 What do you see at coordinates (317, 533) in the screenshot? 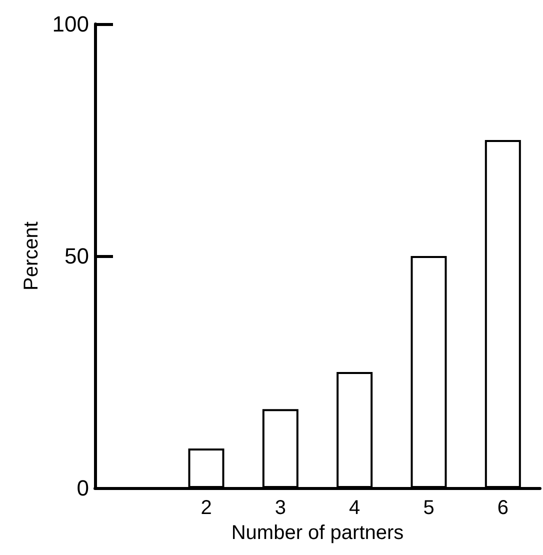
I see `x-axis-title: Number of partners` at bounding box center [317, 533].